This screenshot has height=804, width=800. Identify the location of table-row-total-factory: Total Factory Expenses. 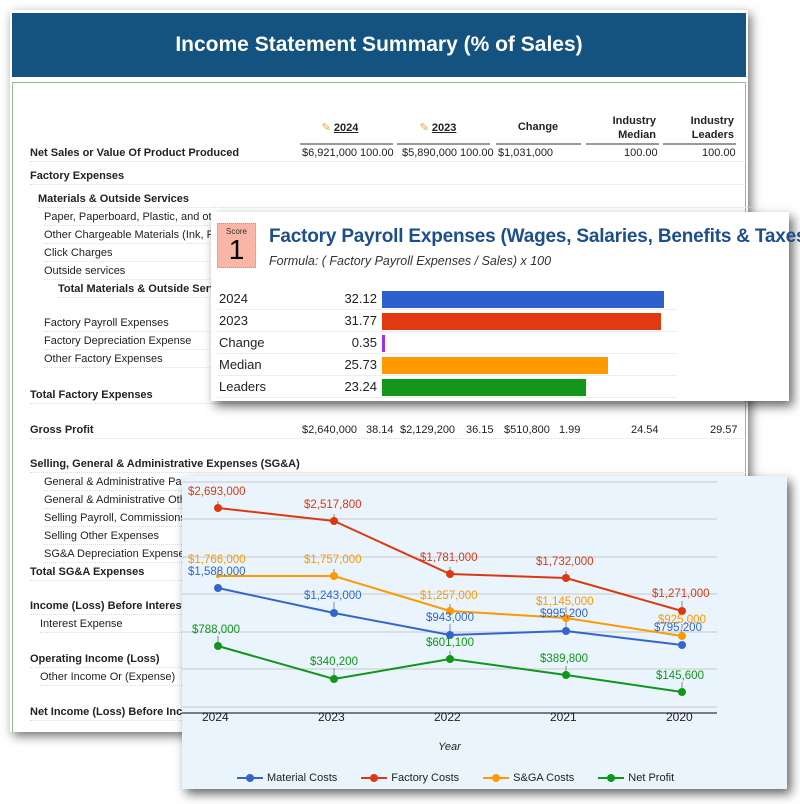
(388, 395).